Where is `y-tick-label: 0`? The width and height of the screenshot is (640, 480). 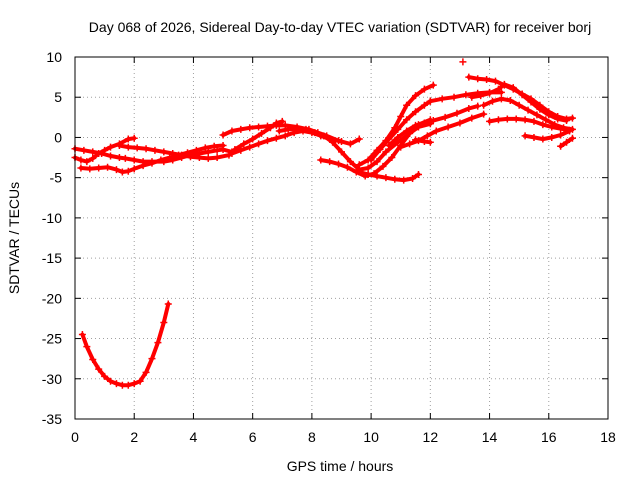
y-tick-label: 0 is located at coordinates (58, 137).